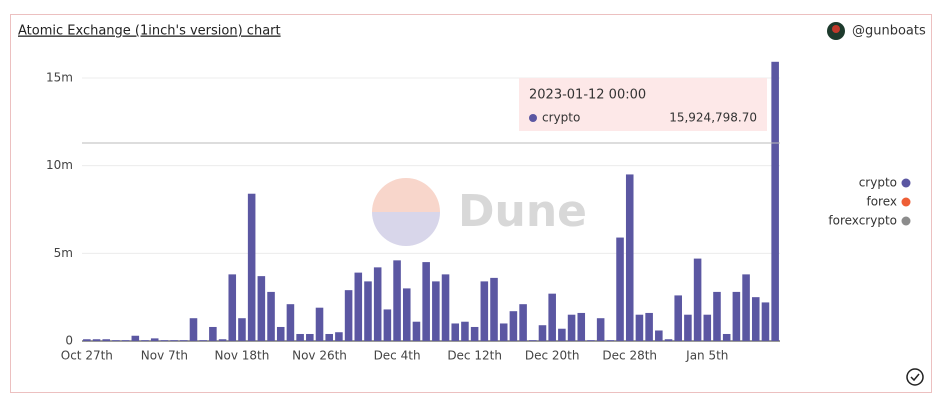 This screenshot has height=411, width=942. I want to click on tooltip-series: crypto, so click(561, 118).